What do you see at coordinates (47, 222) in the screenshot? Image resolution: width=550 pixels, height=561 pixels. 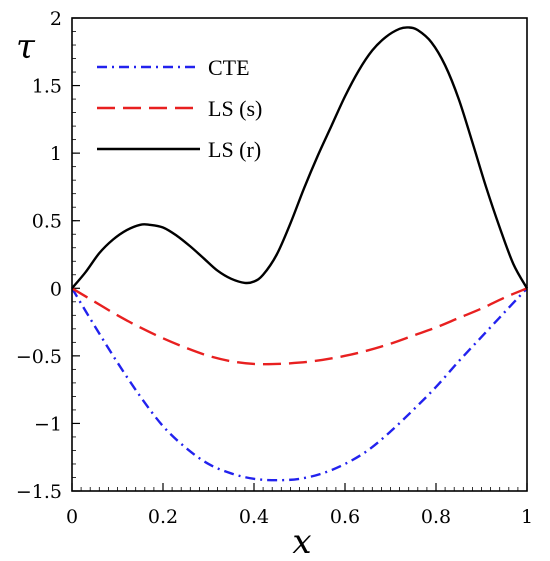 I see `y-tick-label: 0.5` at bounding box center [47, 222].